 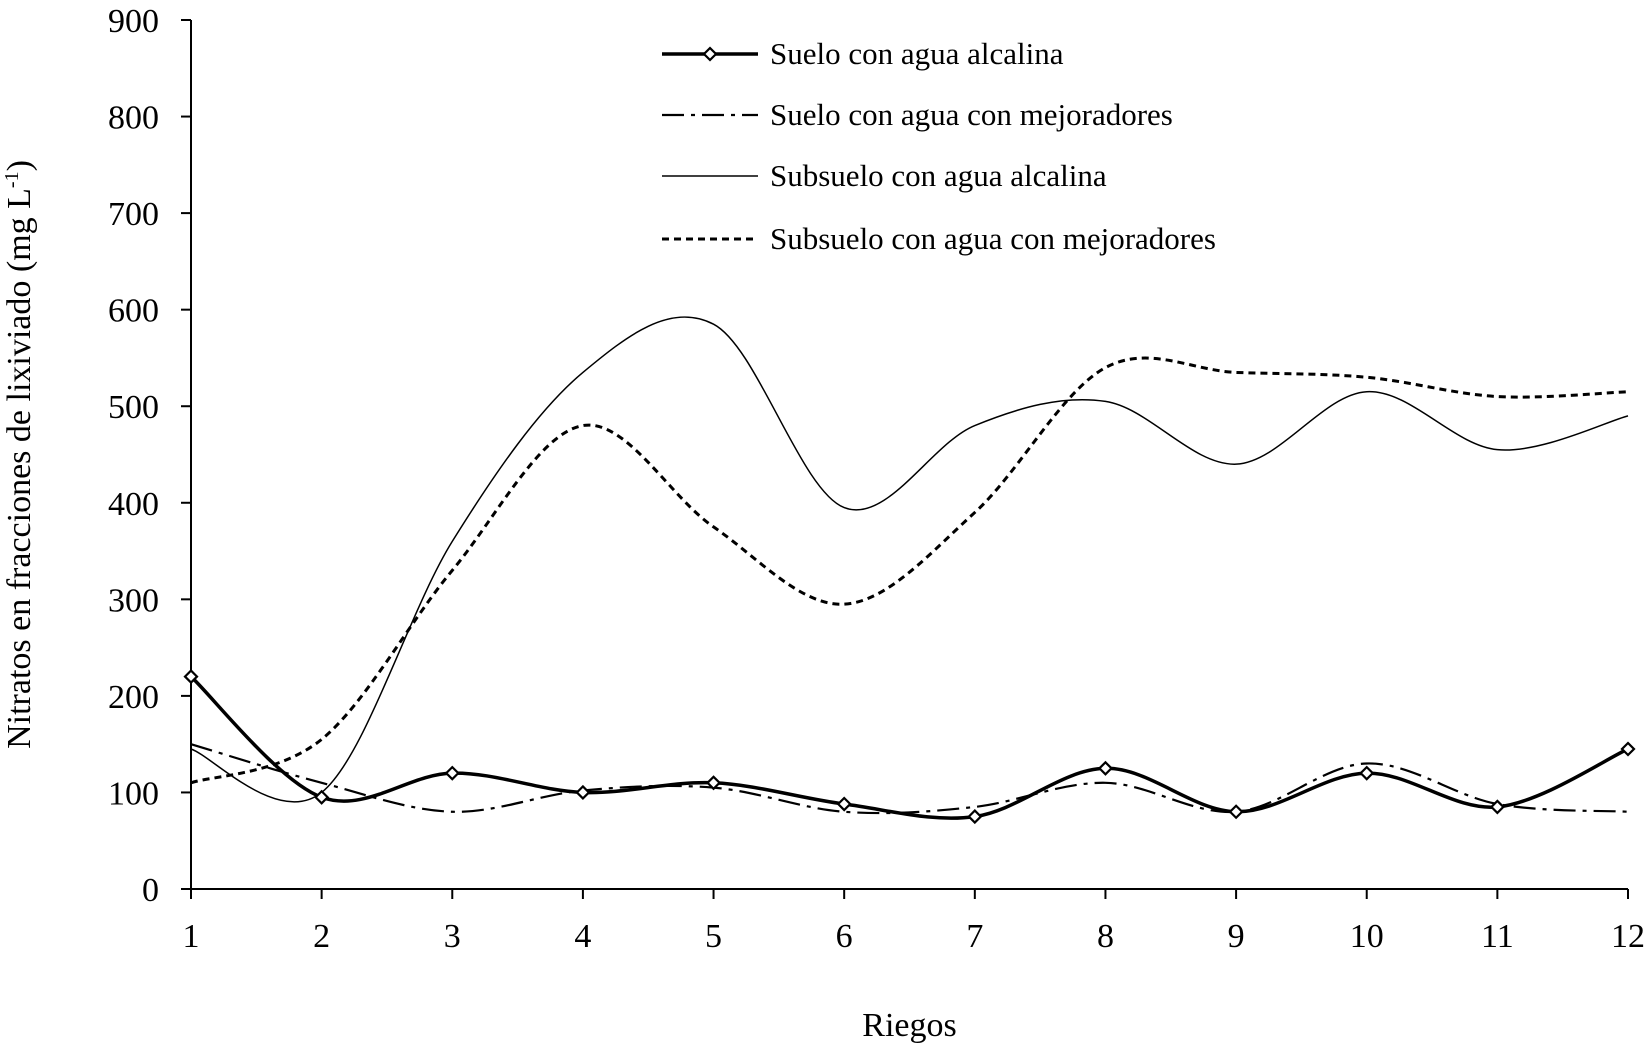 I want to click on y-axis-title-superscript: -1, so click(x=12, y=179).